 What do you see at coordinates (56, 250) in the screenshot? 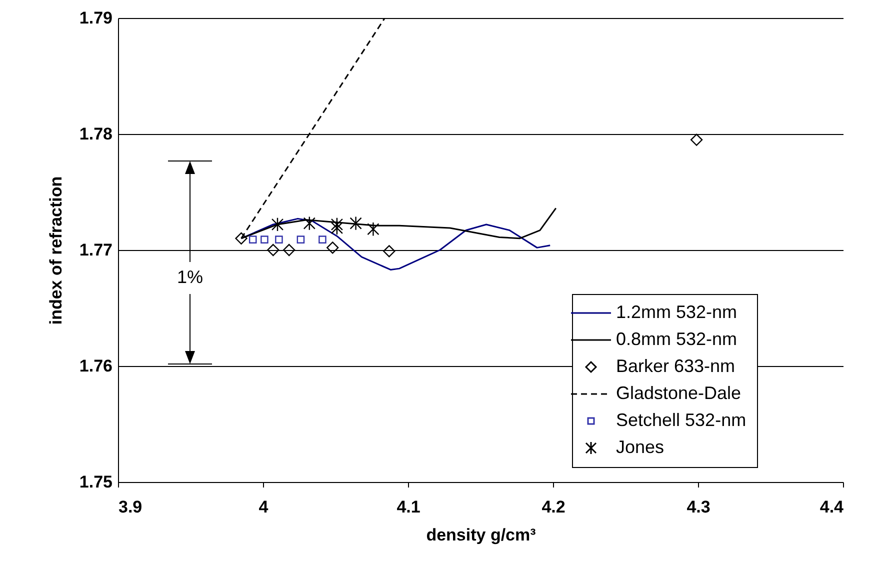
I see `y-axis-title: index of refraction` at bounding box center [56, 250].